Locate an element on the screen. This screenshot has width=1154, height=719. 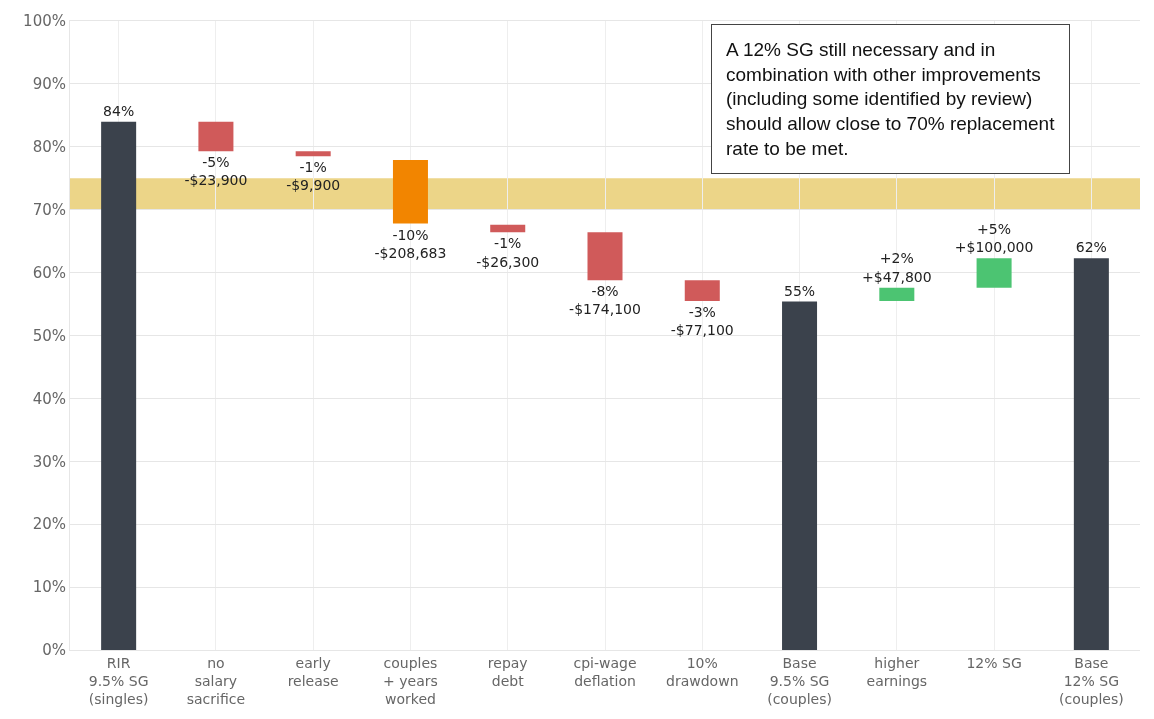
x-tick-label: RIR 9.5% SG (singles) is located at coordinates (118, 681).